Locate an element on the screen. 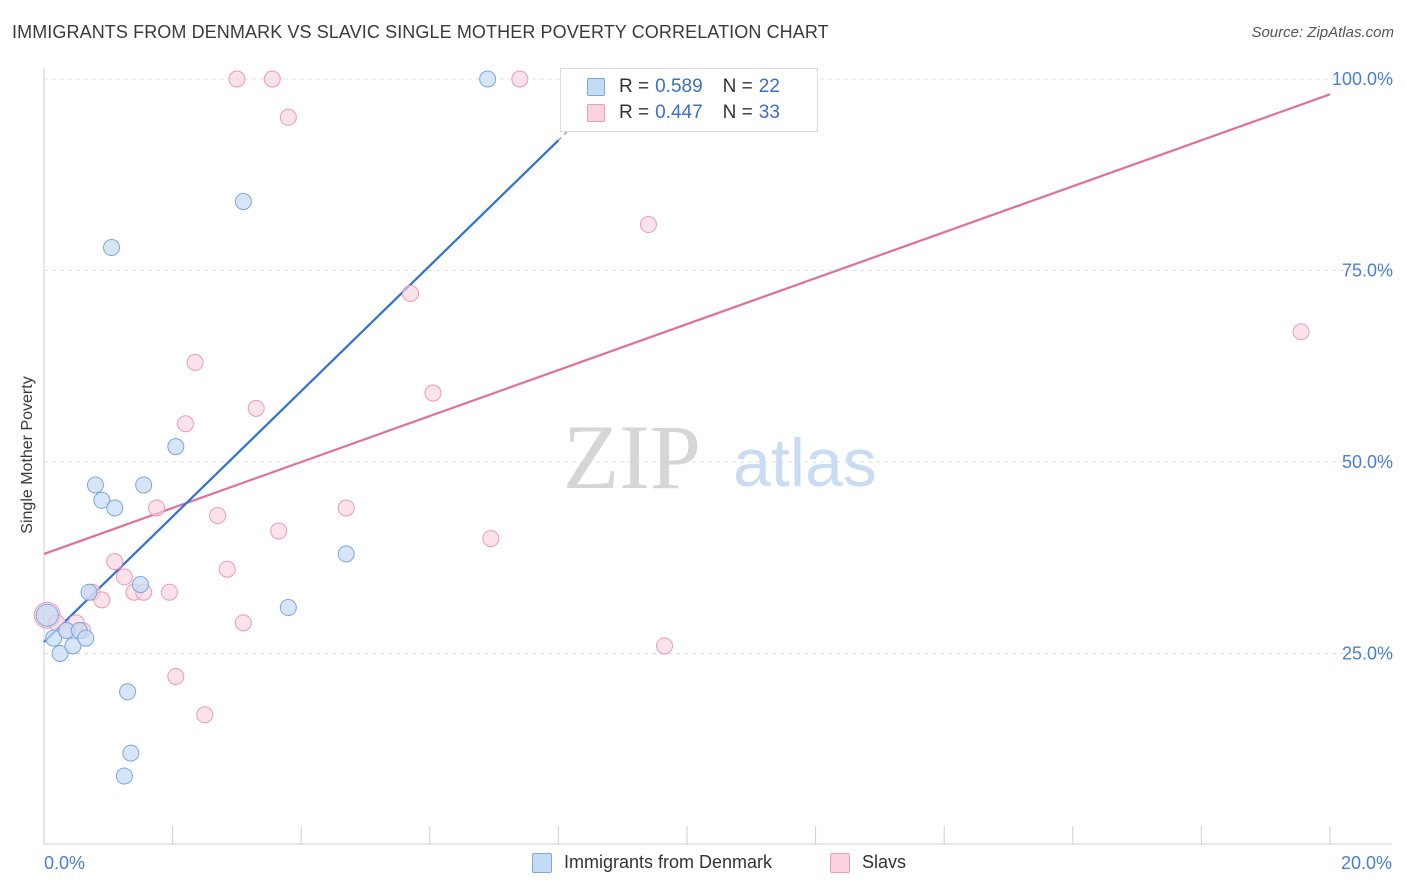  series-legend: Immigrants from Denmark Slavs is located at coordinates (703, 865).